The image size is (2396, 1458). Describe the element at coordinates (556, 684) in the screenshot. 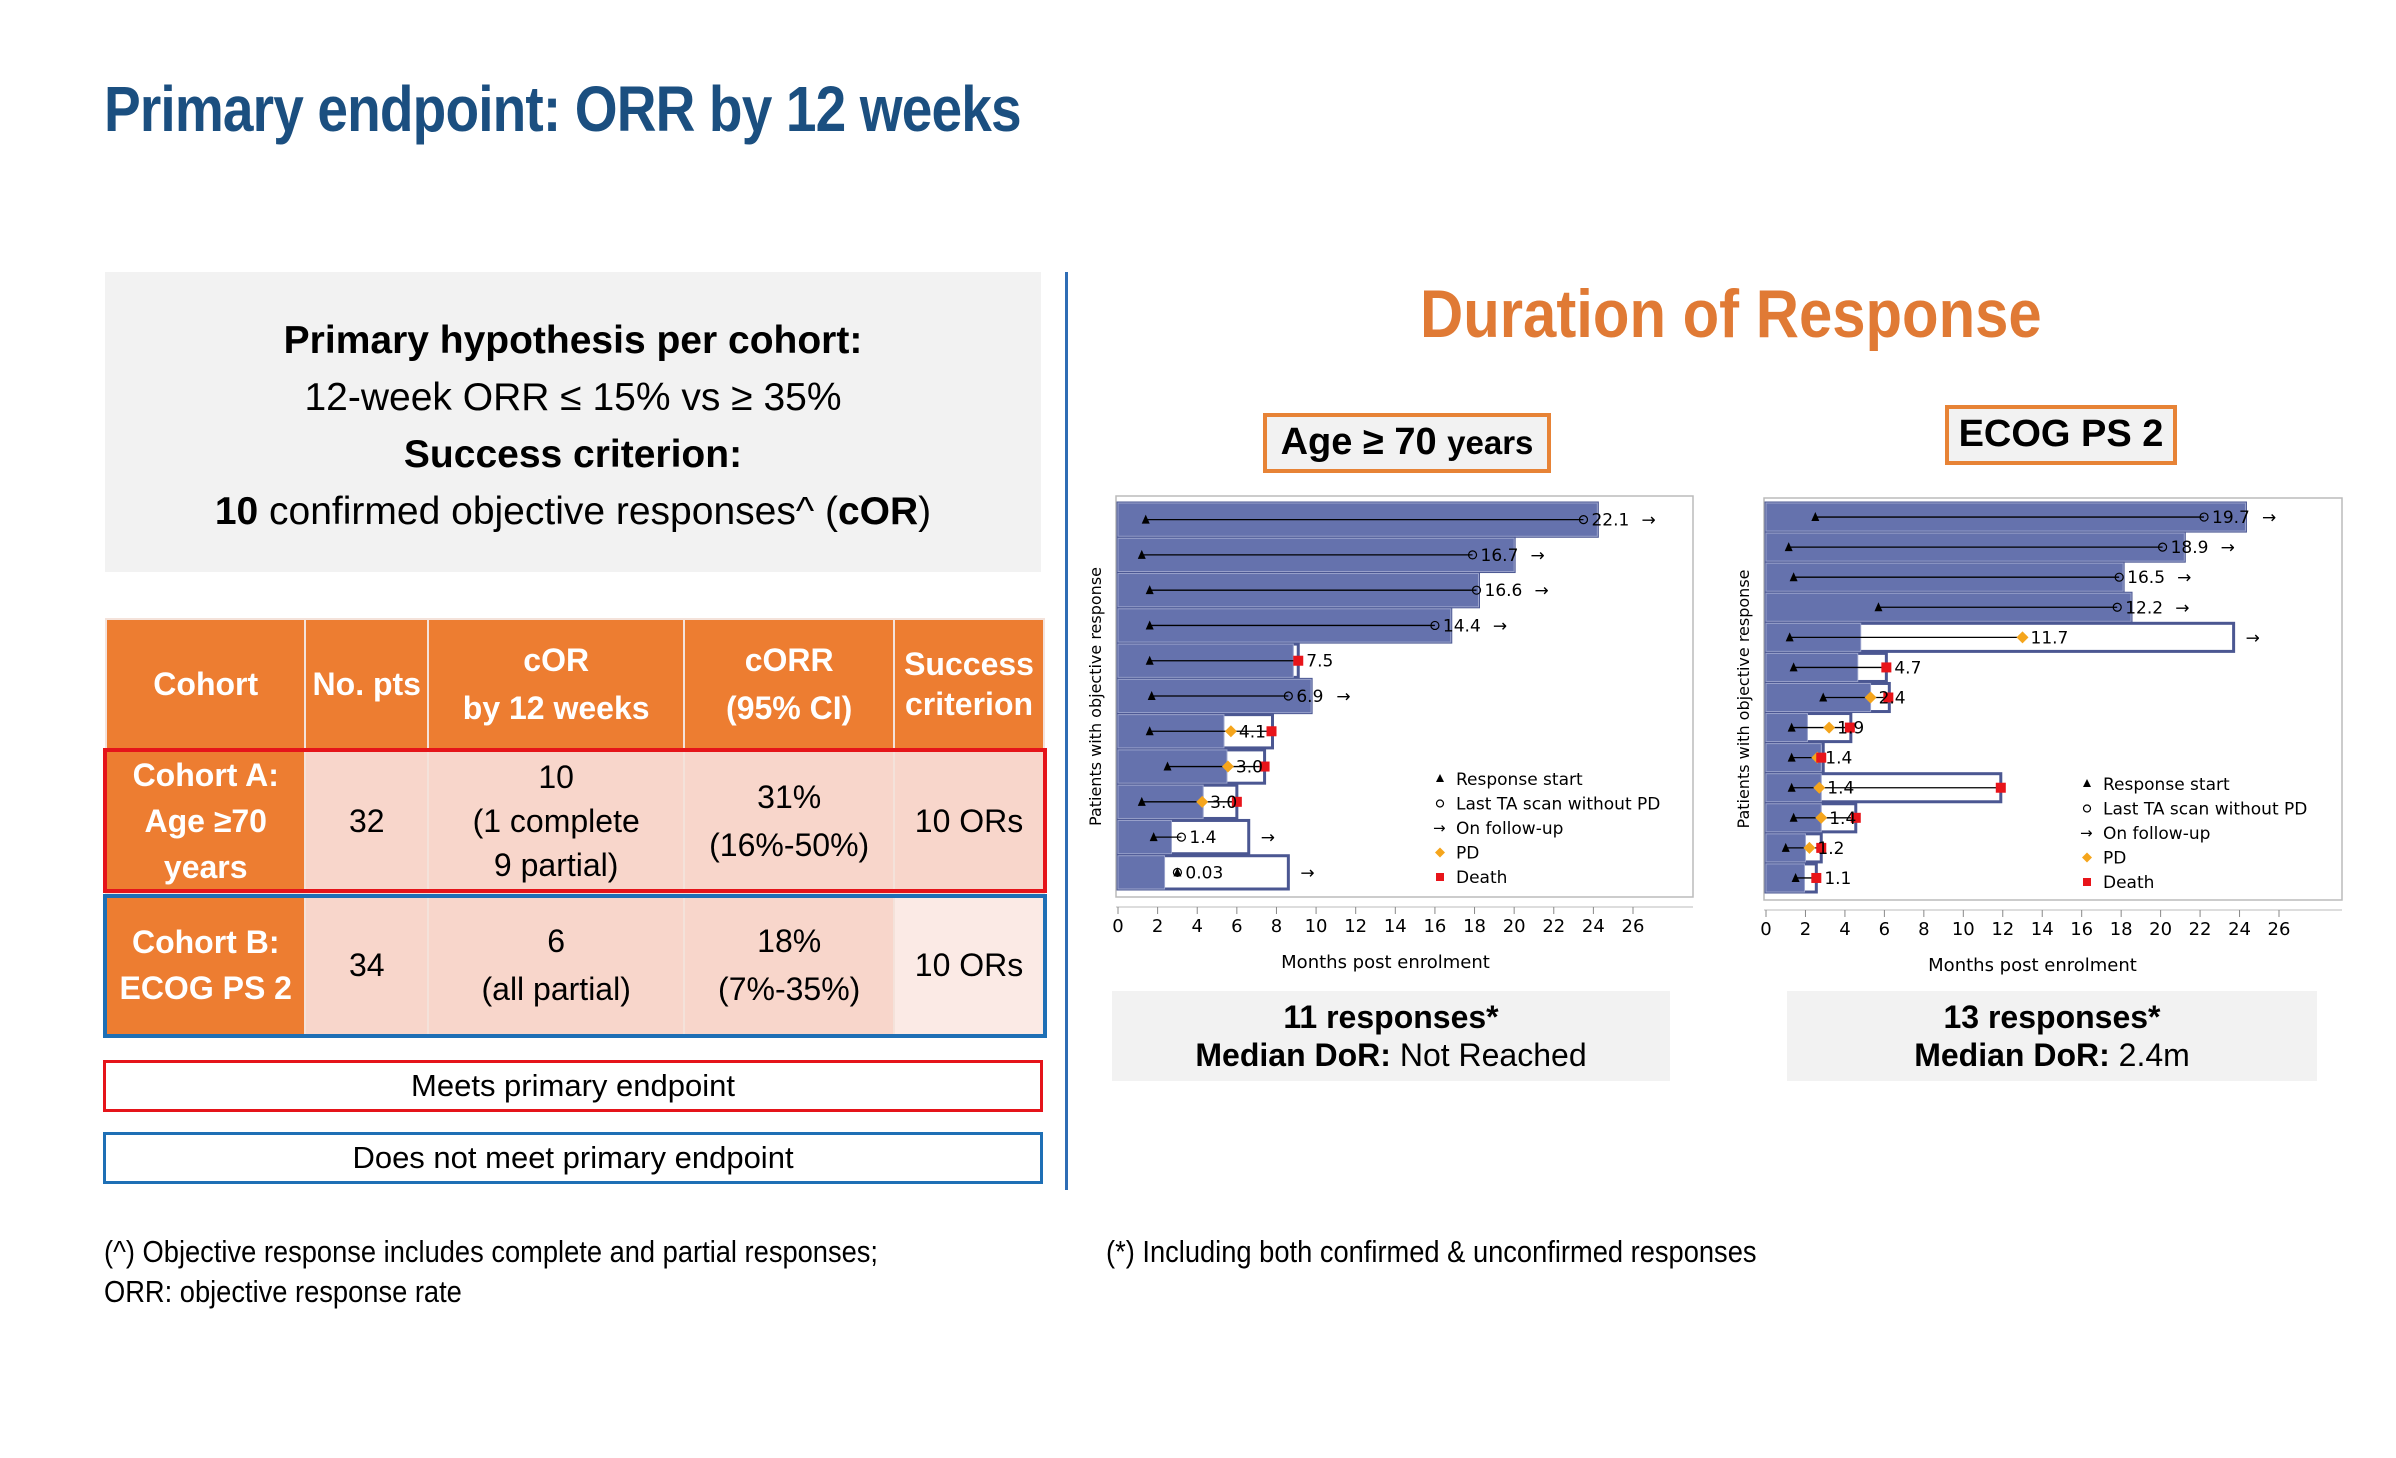

I see `header-cor: cOR by 12 weeks` at that location.